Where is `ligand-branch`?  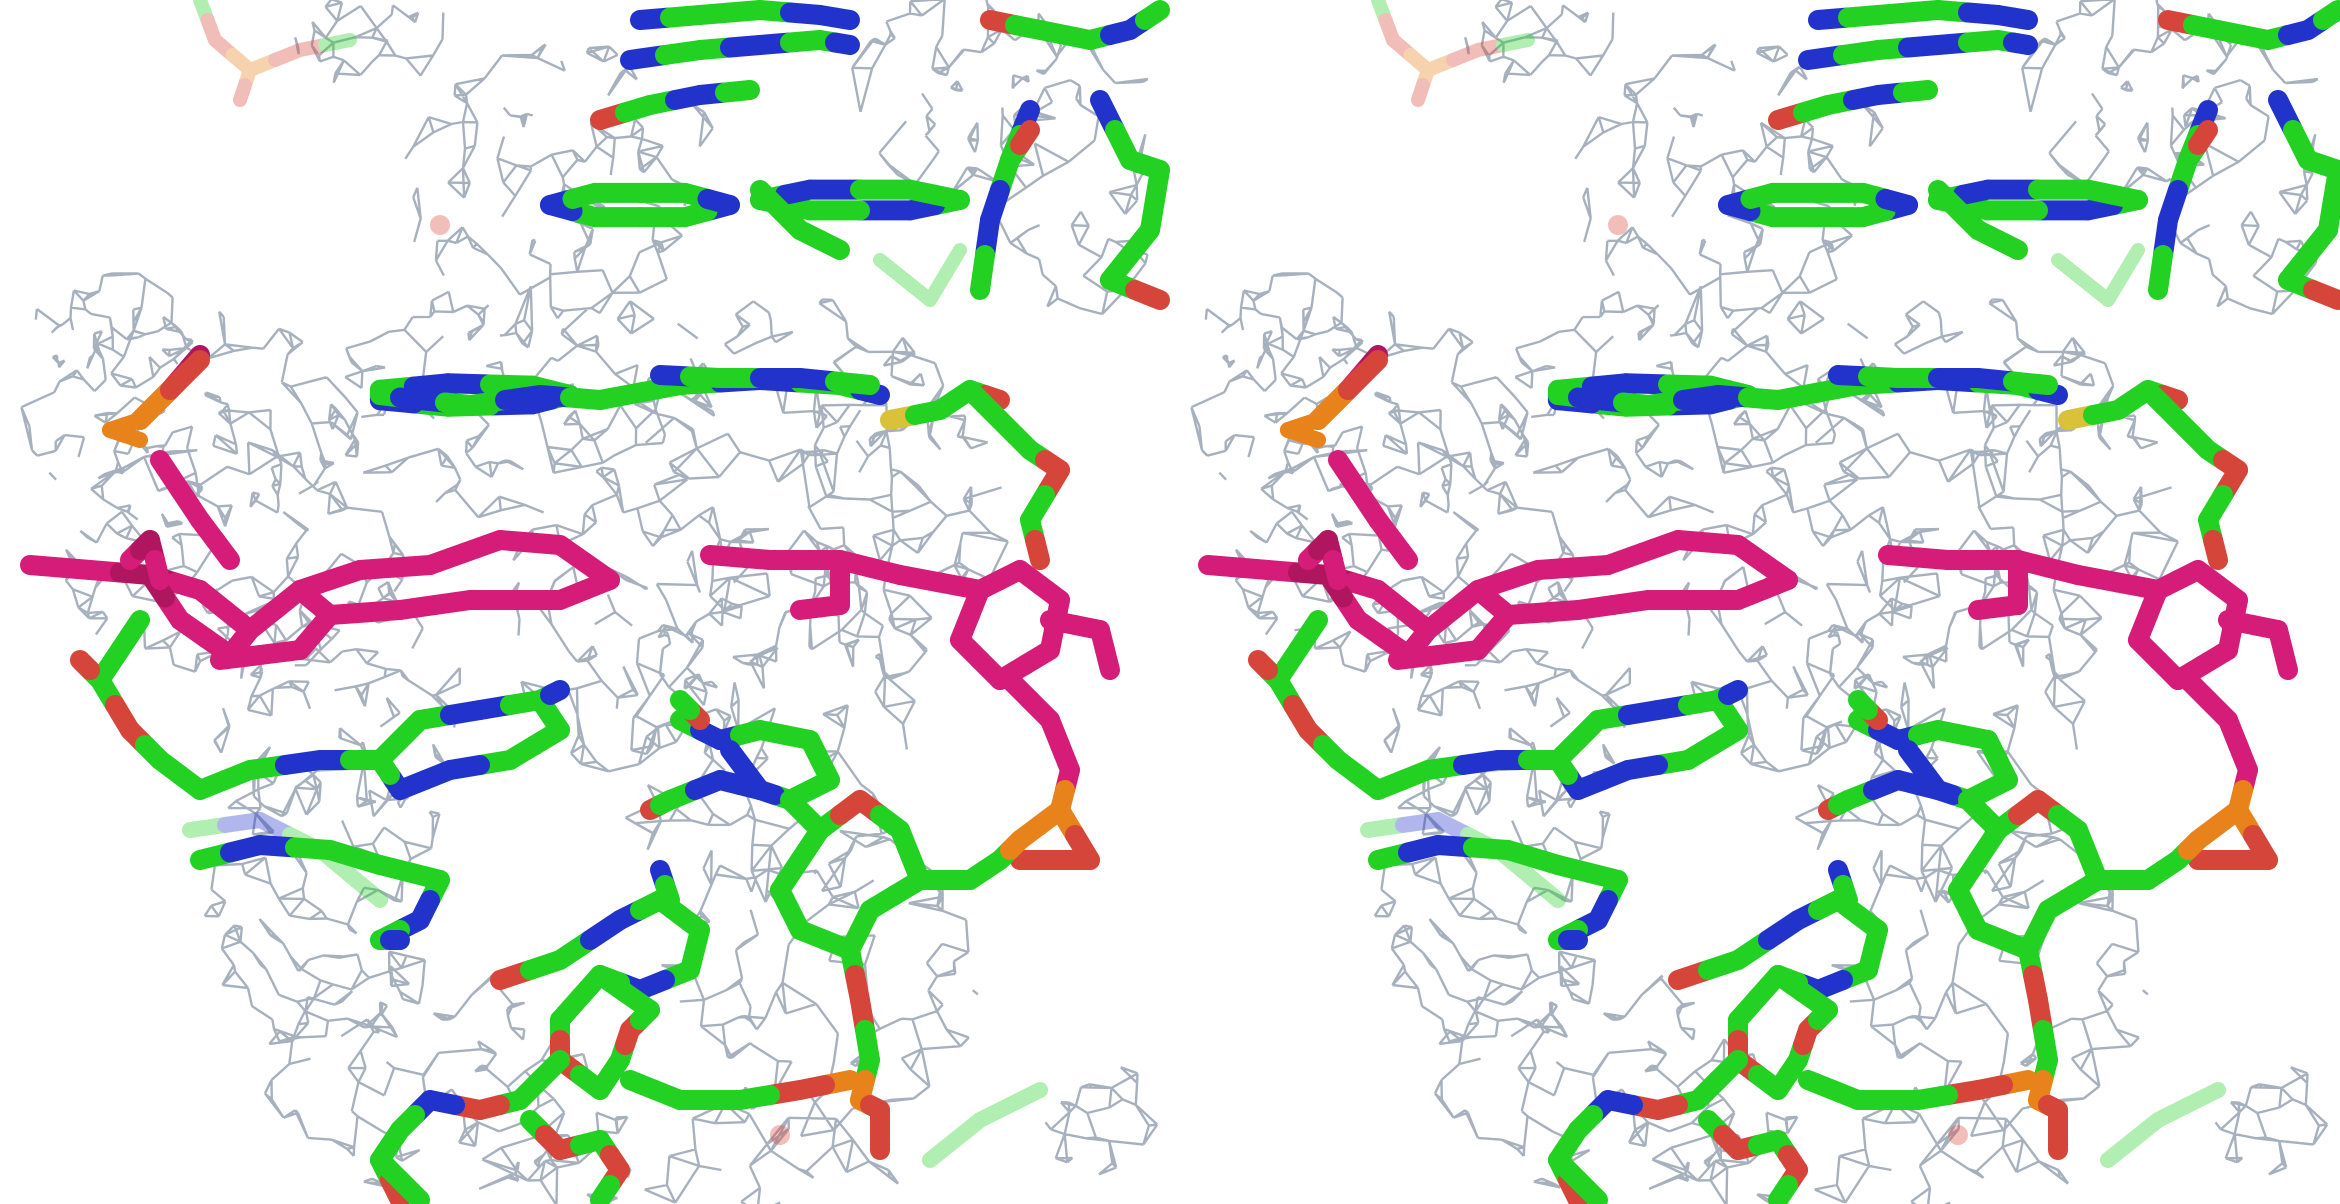 ligand-branch is located at coordinates (145, 560).